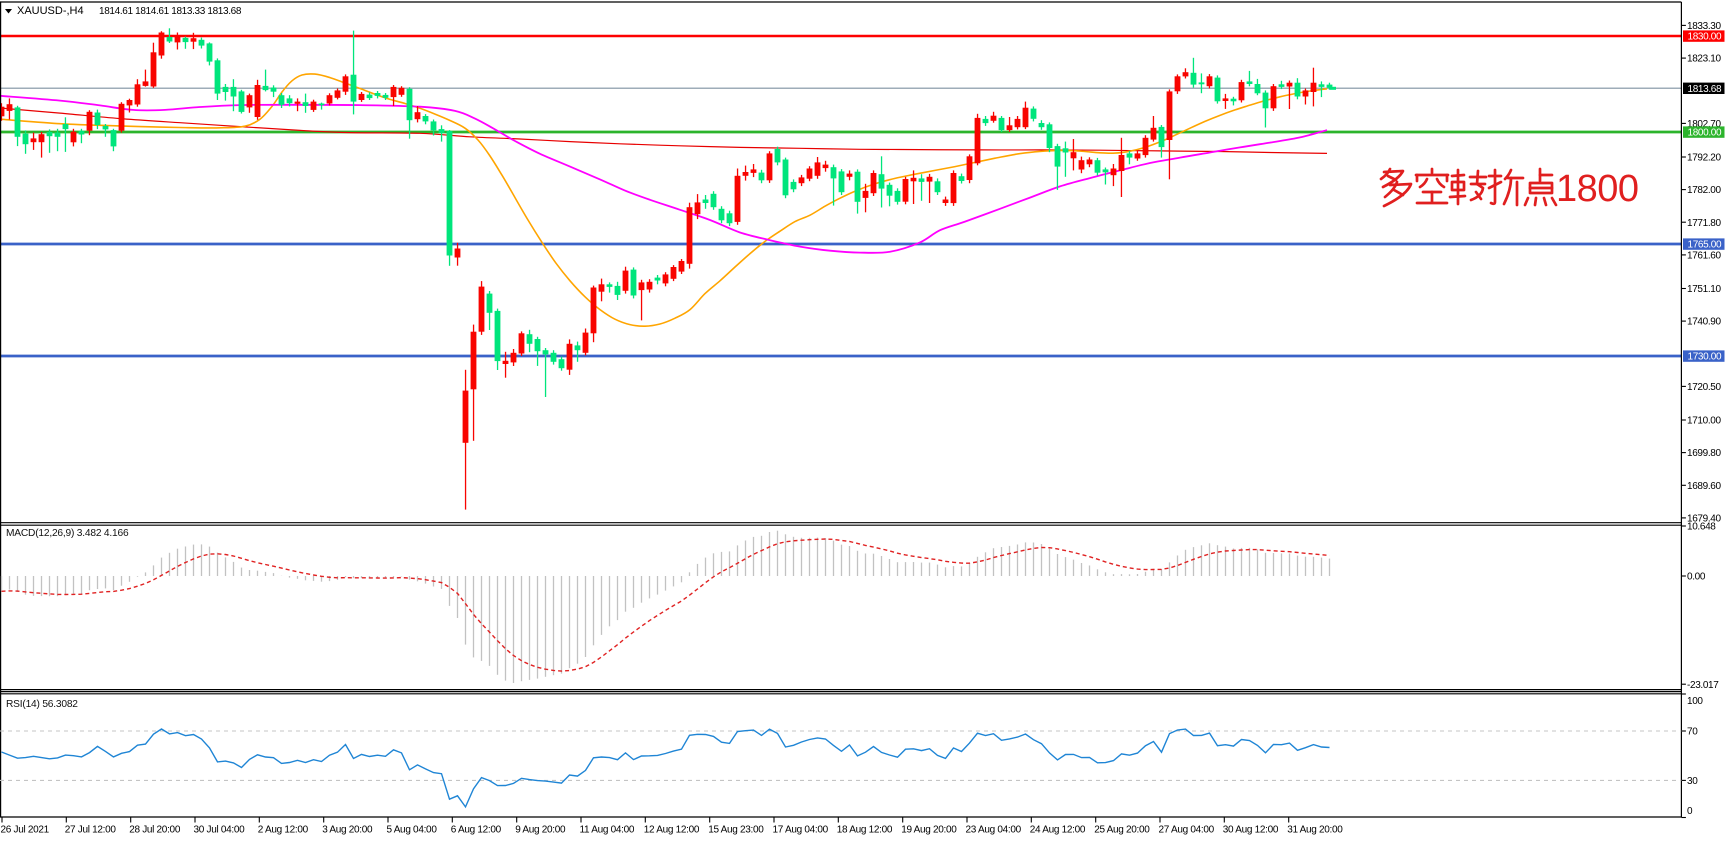 This screenshot has width=1729, height=843. I want to click on svg-text: 30 Aug 12:00, so click(1251, 830).